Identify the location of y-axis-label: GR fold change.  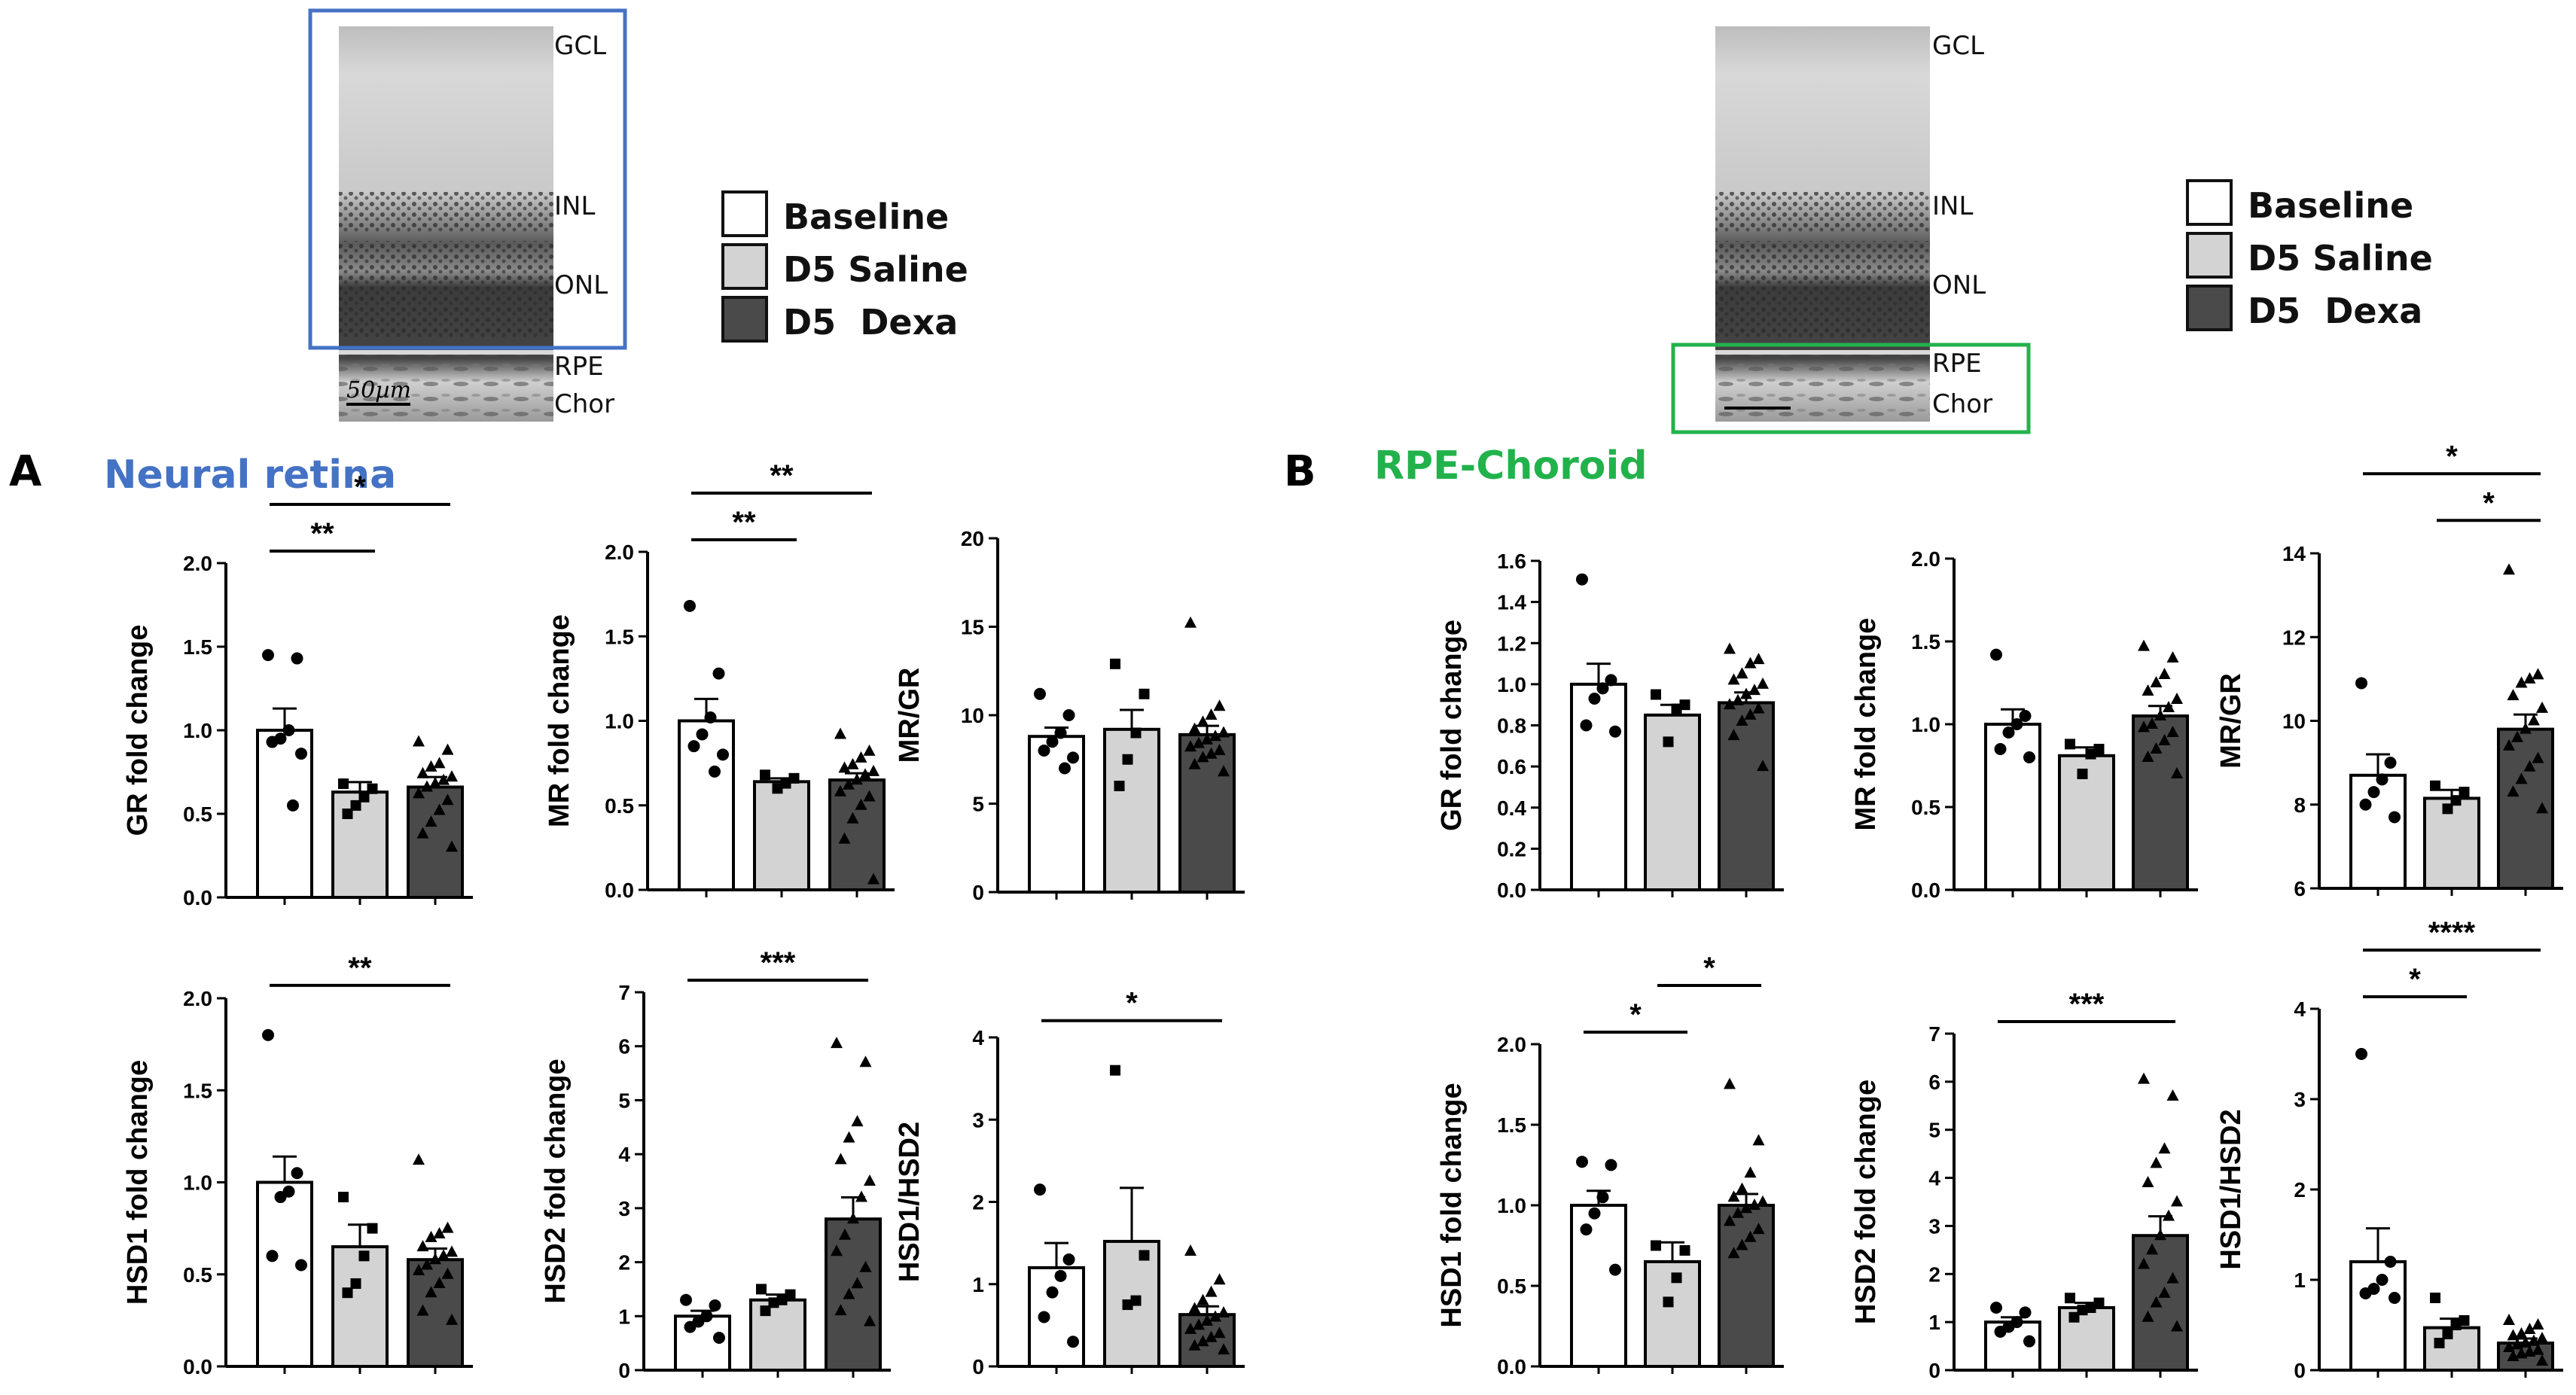
(1452, 725).